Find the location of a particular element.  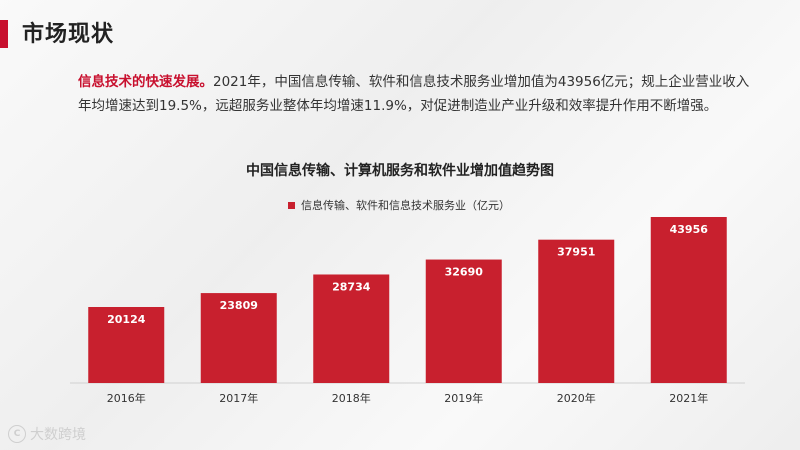

chart-legend: 信息传输、软件和信息技术服务业（亿元） is located at coordinates (399, 205).